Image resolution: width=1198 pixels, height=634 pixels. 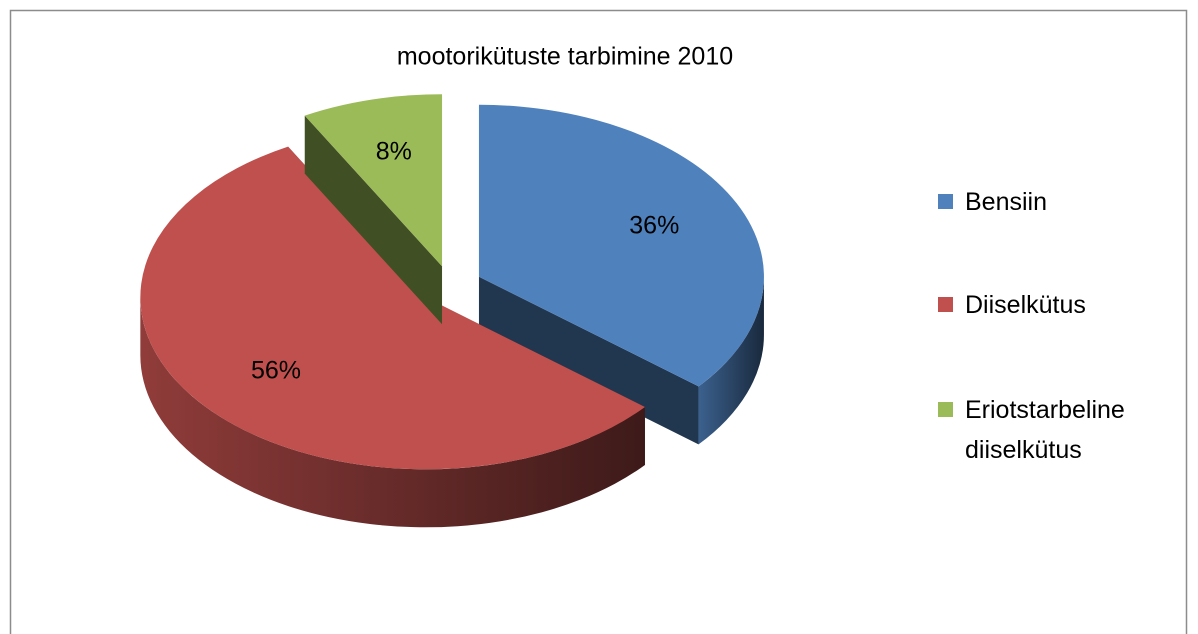 What do you see at coordinates (731, 360) in the screenshot?
I see `slice-outer-wall` at bounding box center [731, 360].